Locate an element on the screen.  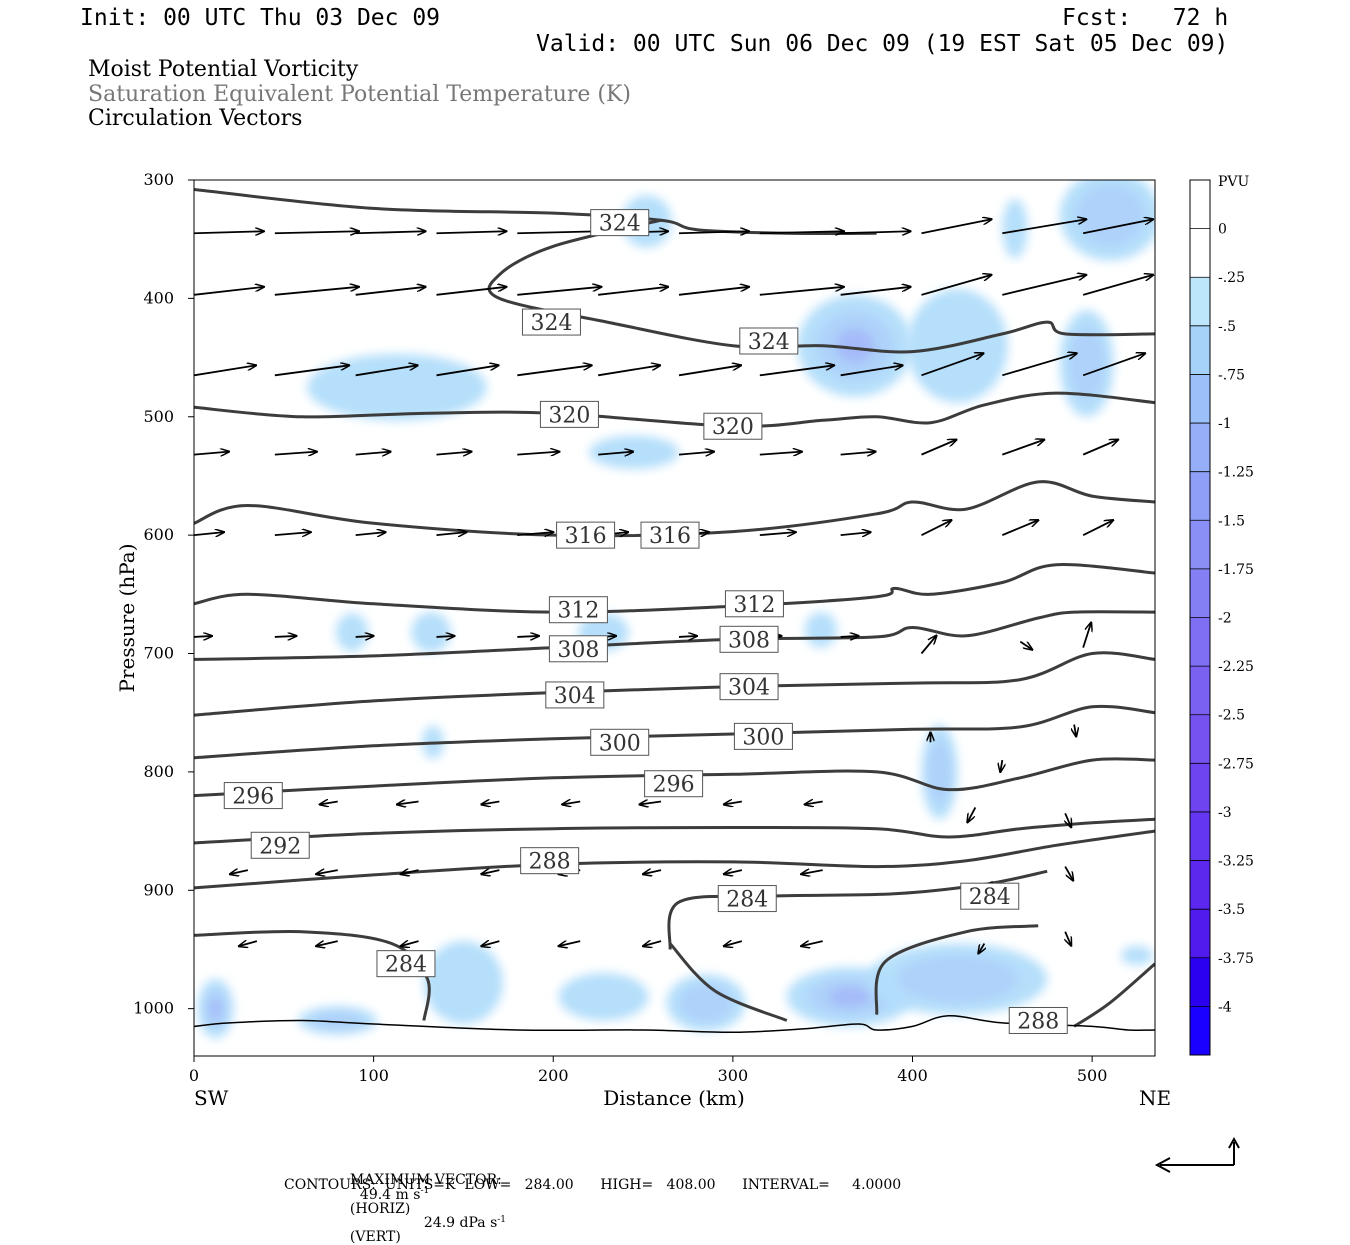
max-vector-label: MAXIMUM VECTOR: is located at coordinates (425, 1180).